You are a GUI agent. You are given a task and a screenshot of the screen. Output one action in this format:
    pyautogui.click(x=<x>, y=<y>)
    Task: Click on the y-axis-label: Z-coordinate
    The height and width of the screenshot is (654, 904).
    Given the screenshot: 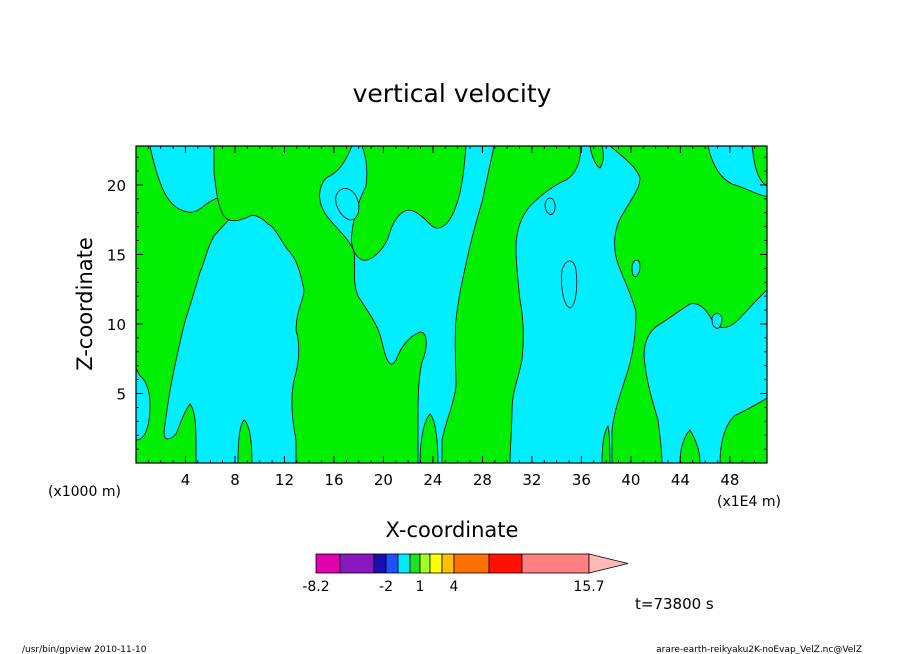 What is the action you would take?
    pyautogui.click(x=85, y=304)
    